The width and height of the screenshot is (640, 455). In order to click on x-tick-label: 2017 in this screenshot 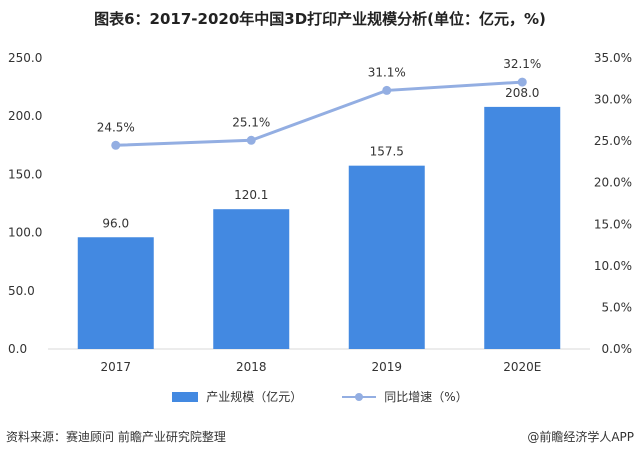, I will do `click(115, 367)`.